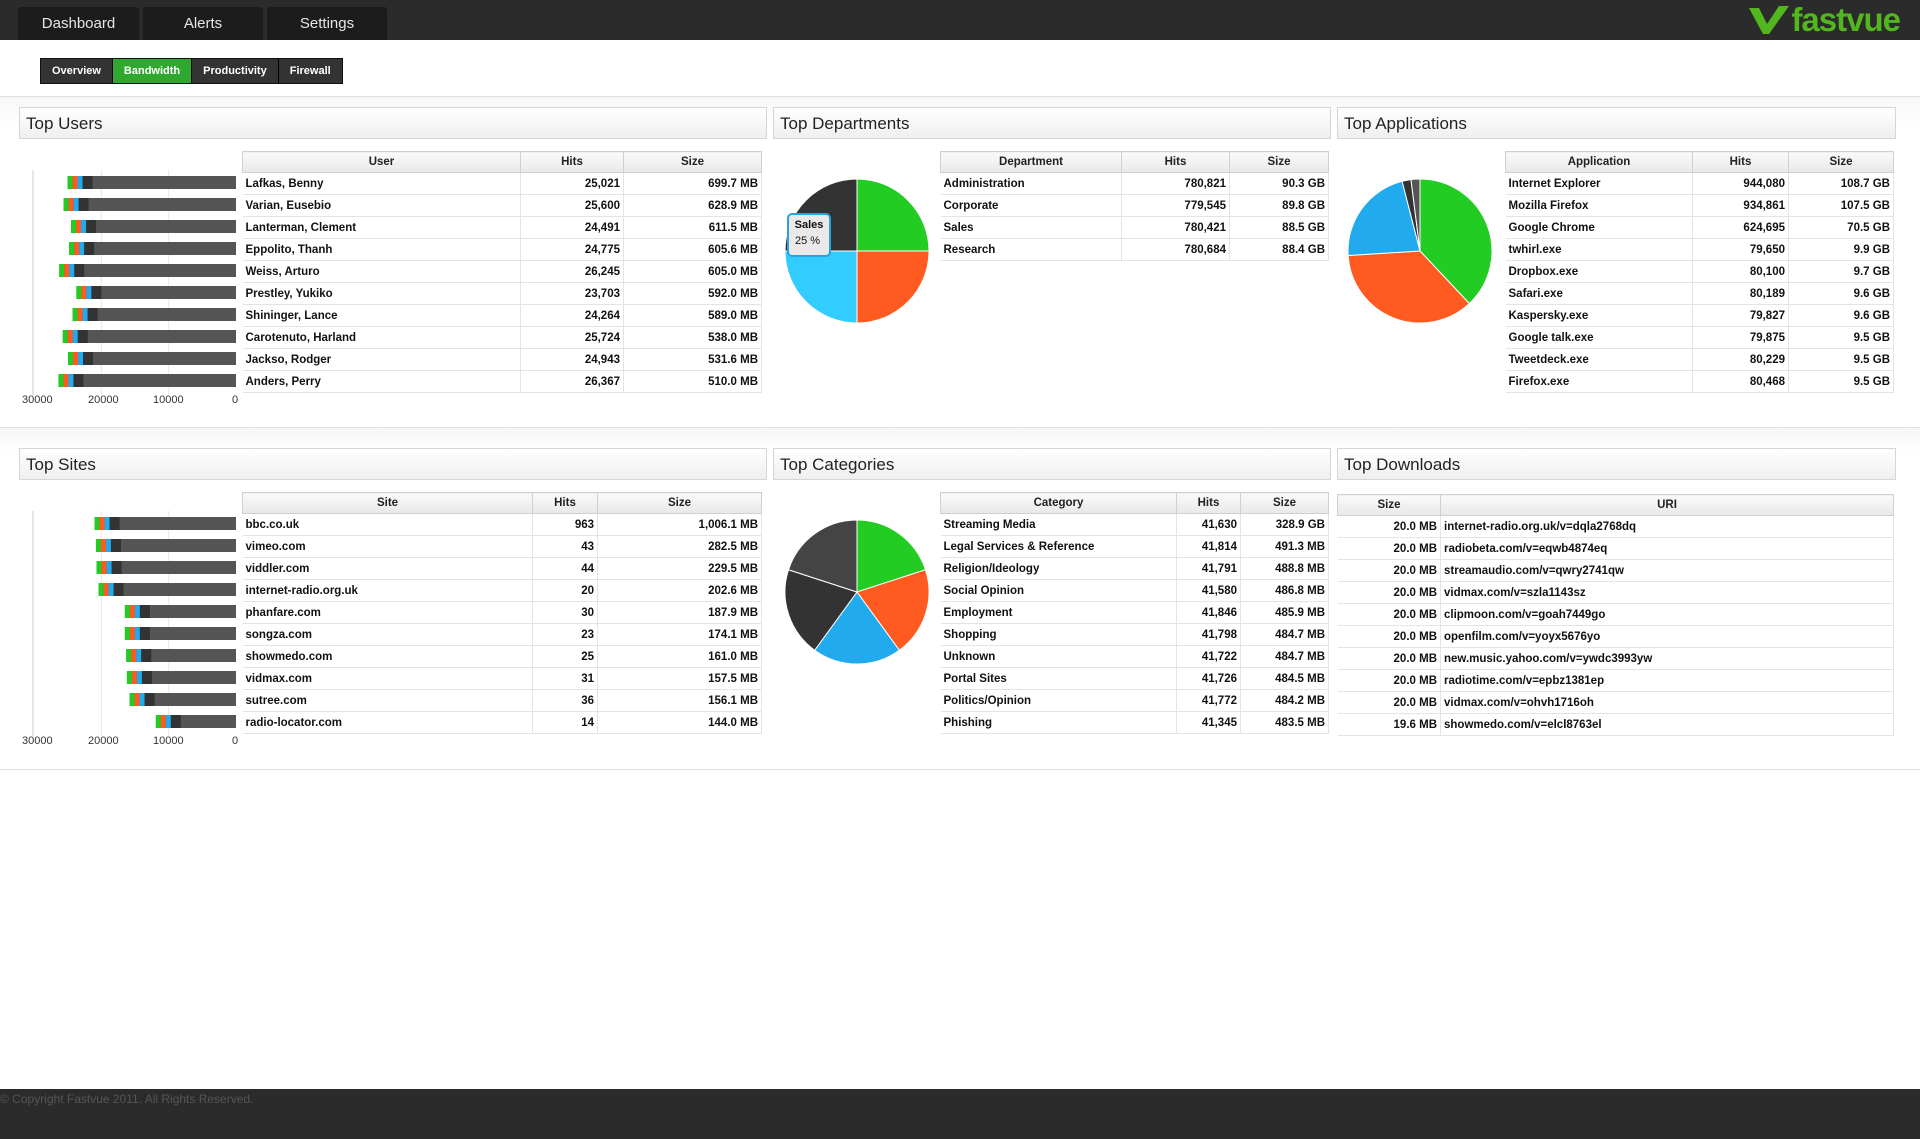 This screenshot has width=1920, height=1139. Describe the element at coordinates (1699, 337) in the screenshot. I see `application-row: Google talk.exe 79,875 9.5 GB` at that location.